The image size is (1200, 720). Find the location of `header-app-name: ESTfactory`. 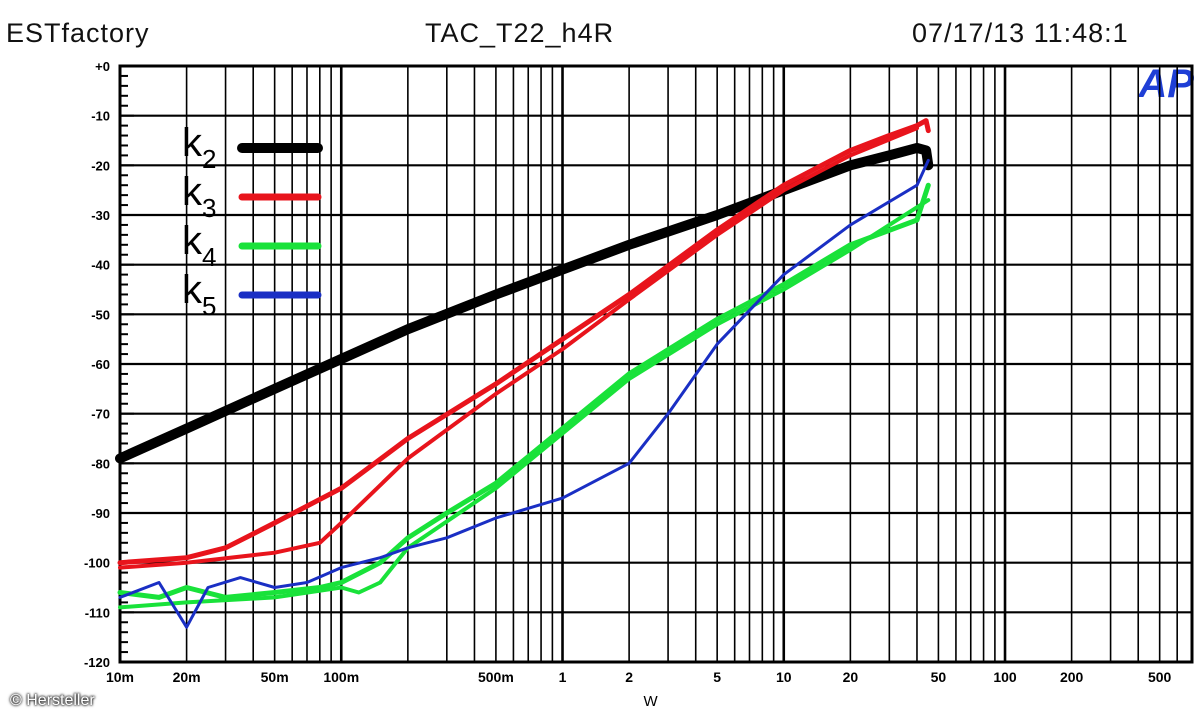

header-app-name: ESTfactory is located at coordinates (78, 33).